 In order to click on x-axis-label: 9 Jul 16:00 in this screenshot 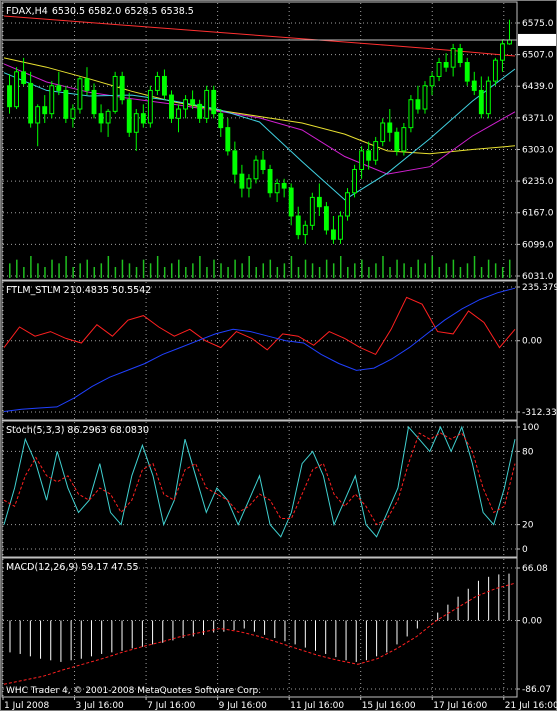, I will do `click(243, 706)`.